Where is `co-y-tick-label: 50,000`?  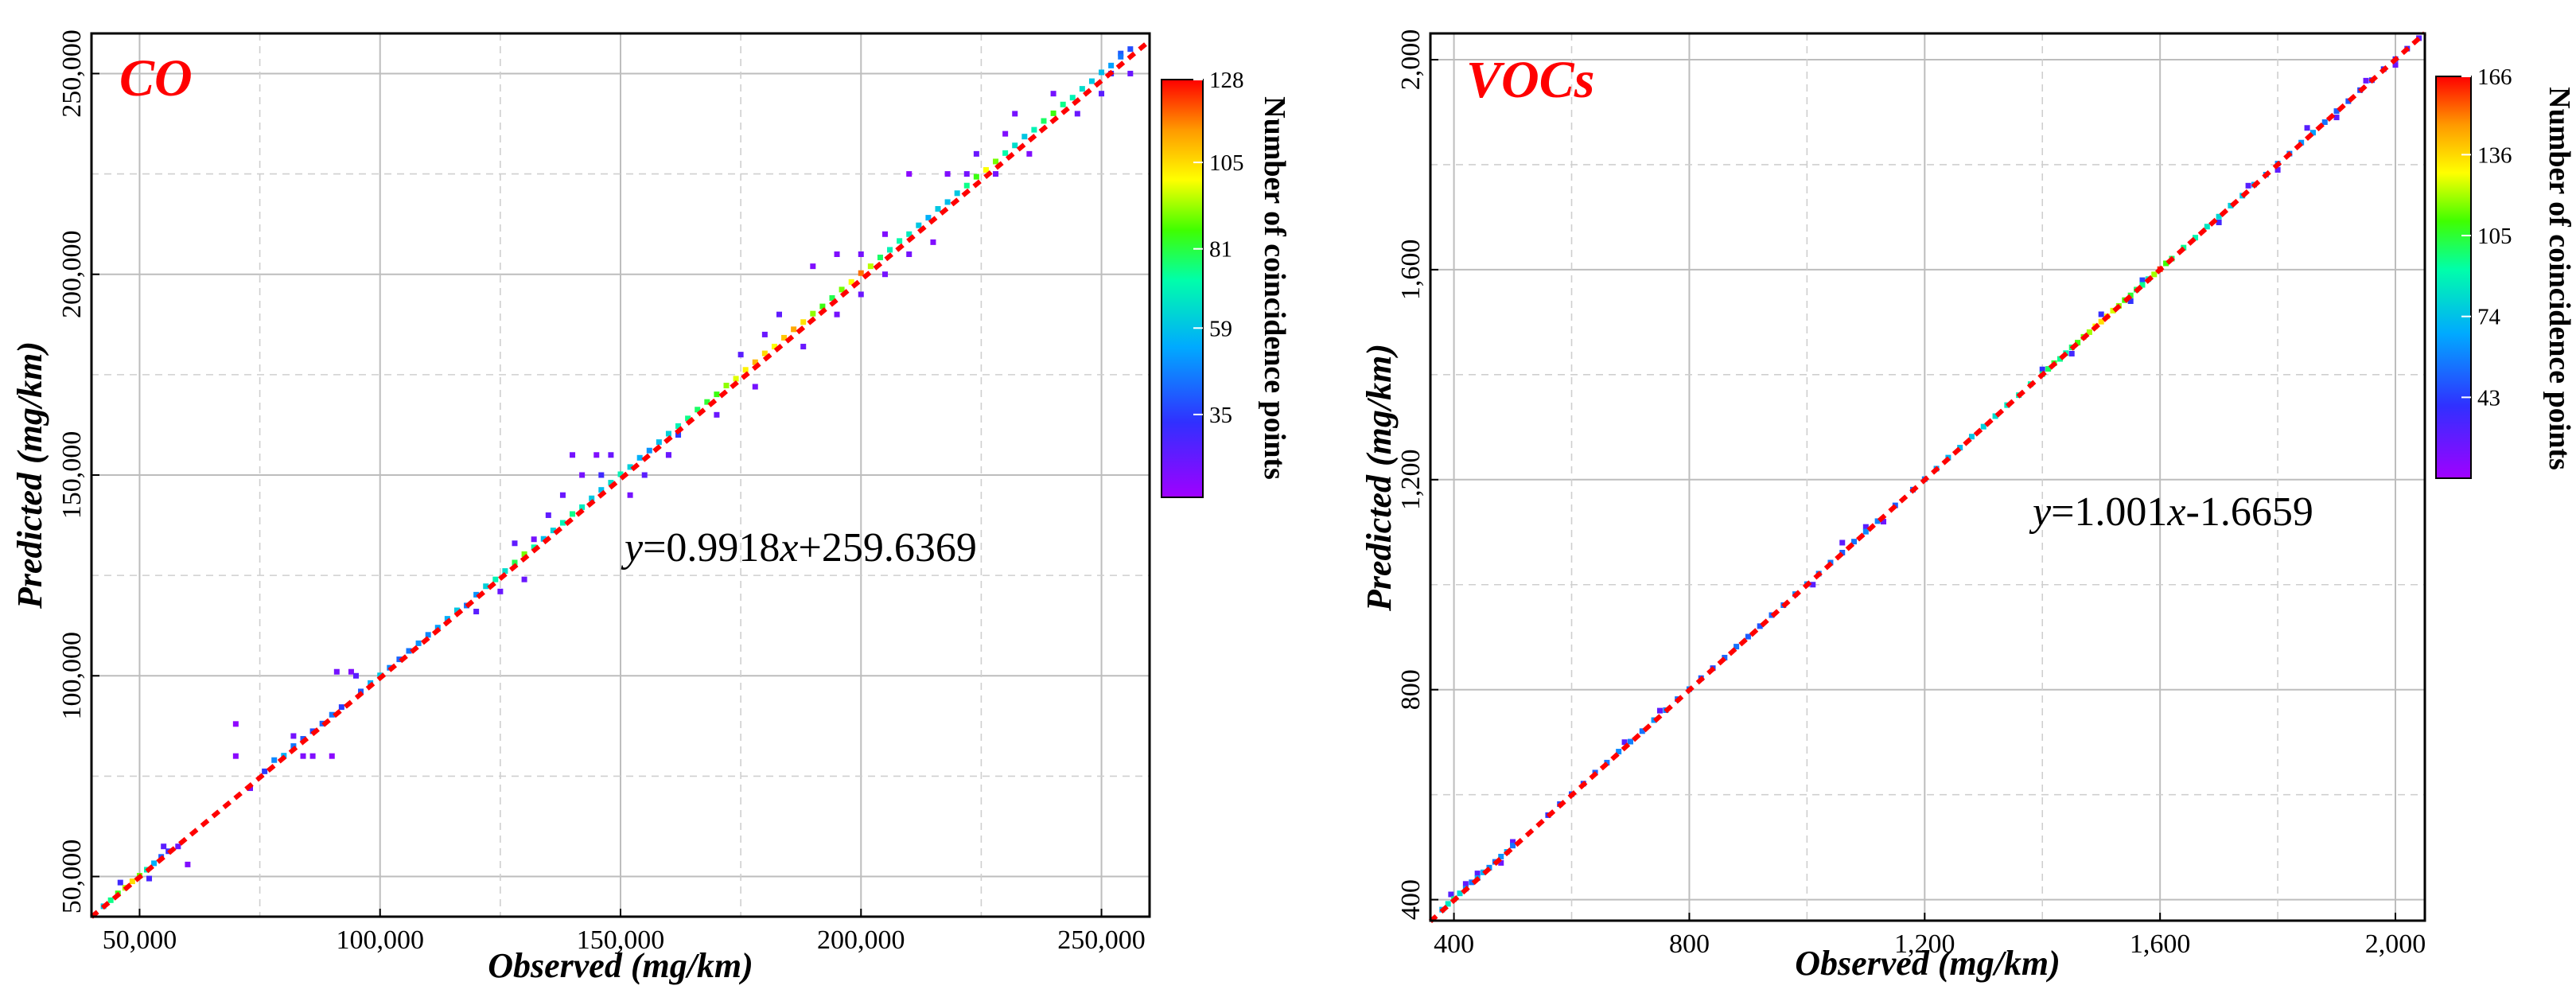 co-y-tick-label: 50,000 is located at coordinates (72, 876).